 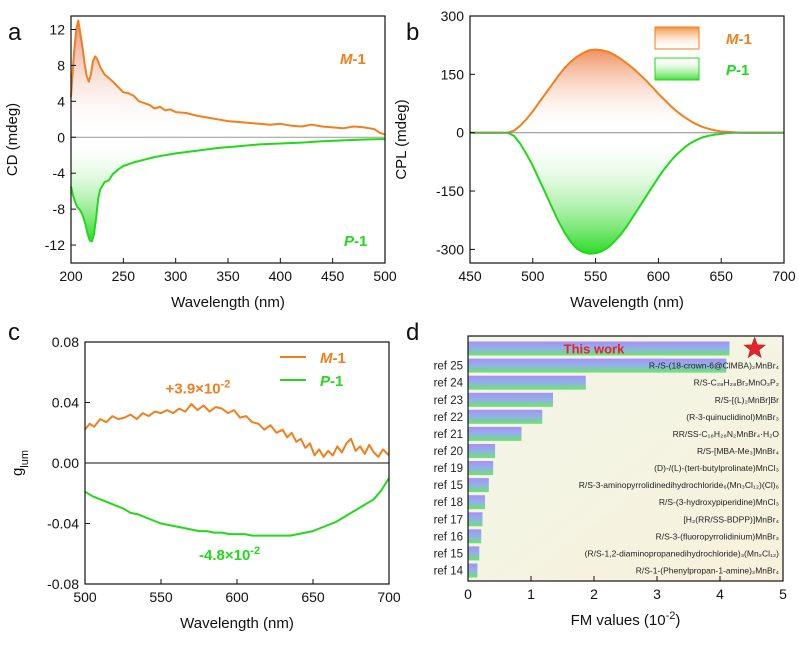 I want to click on panel-c-y-tick-label: 0.04, so click(x=65, y=403).